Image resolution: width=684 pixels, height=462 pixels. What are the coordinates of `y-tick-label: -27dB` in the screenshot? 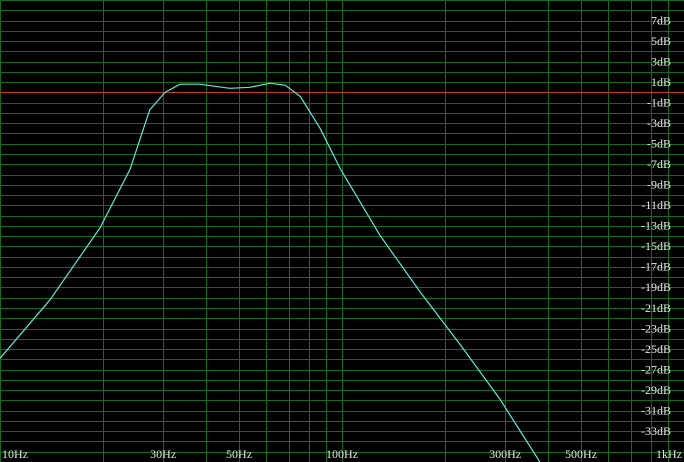 It's located at (656, 369).